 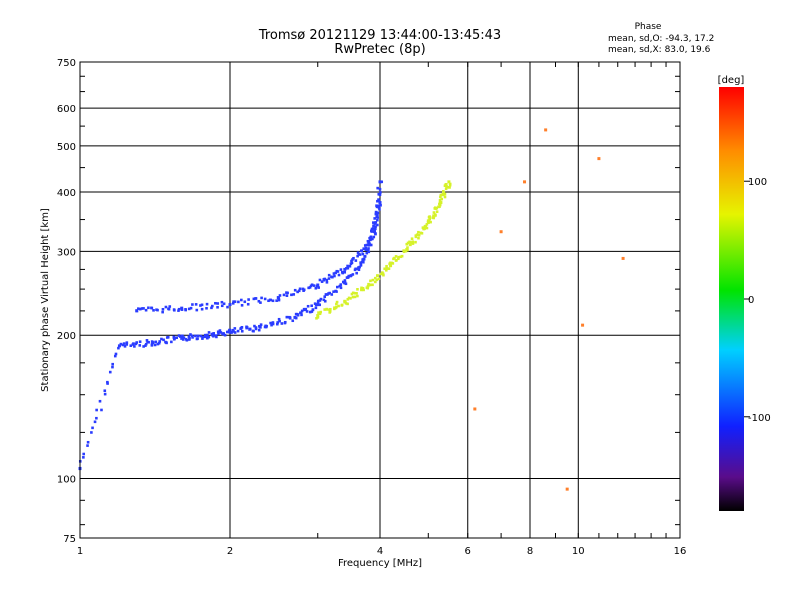 I want to click on series-group, so click(x=549, y=309).